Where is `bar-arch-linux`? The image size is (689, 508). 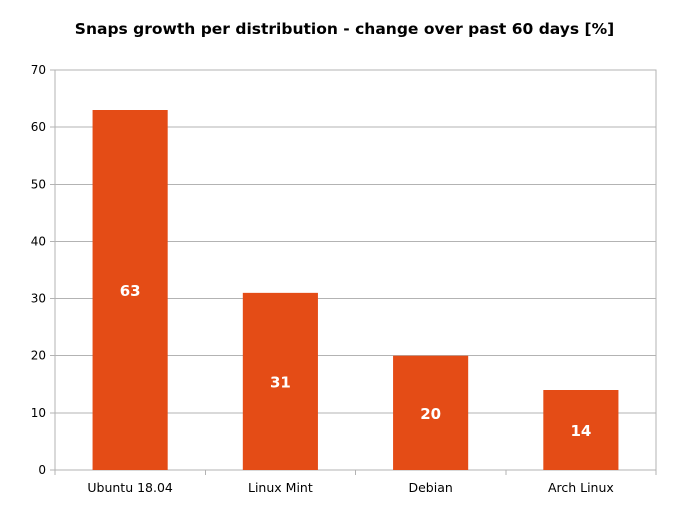 bar-arch-linux is located at coordinates (581, 430).